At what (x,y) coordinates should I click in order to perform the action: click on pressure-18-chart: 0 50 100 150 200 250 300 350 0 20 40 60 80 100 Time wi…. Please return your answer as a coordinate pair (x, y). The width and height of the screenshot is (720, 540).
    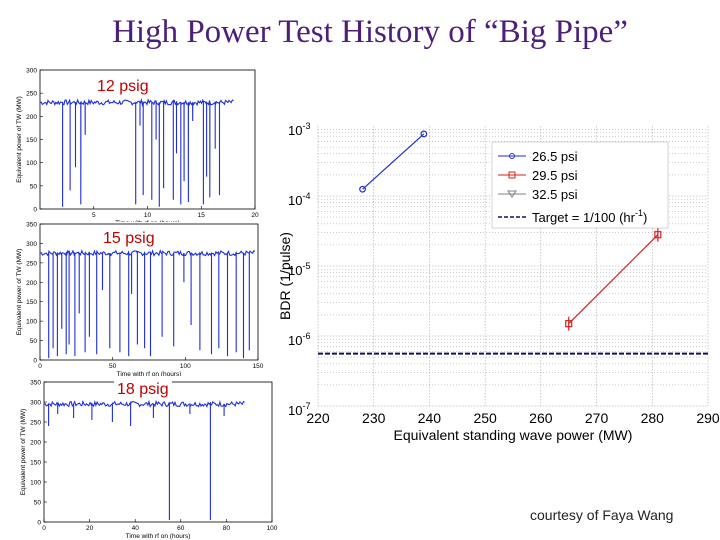
    Looking at the image, I should click on (149, 460).